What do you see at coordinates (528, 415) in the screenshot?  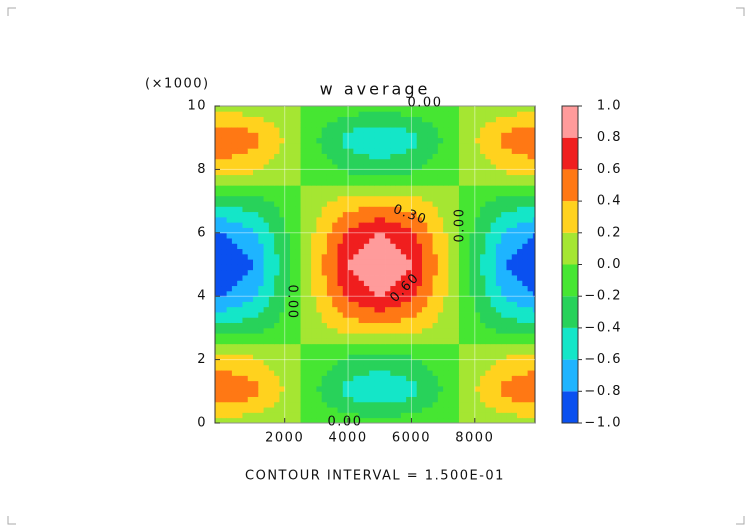 I see `grid-cell` at bounding box center [528, 415].